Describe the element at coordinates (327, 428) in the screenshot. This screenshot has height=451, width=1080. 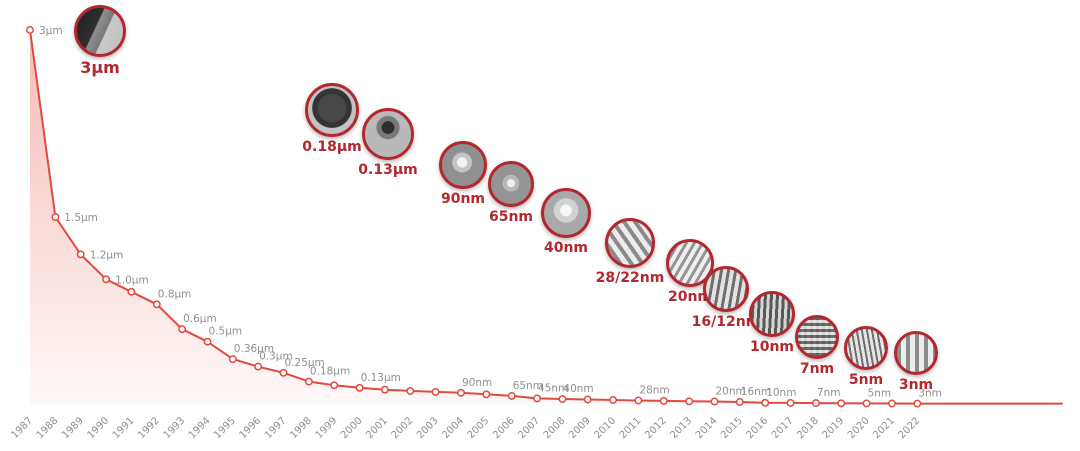
I see `year-tick-1999: 1999` at that location.